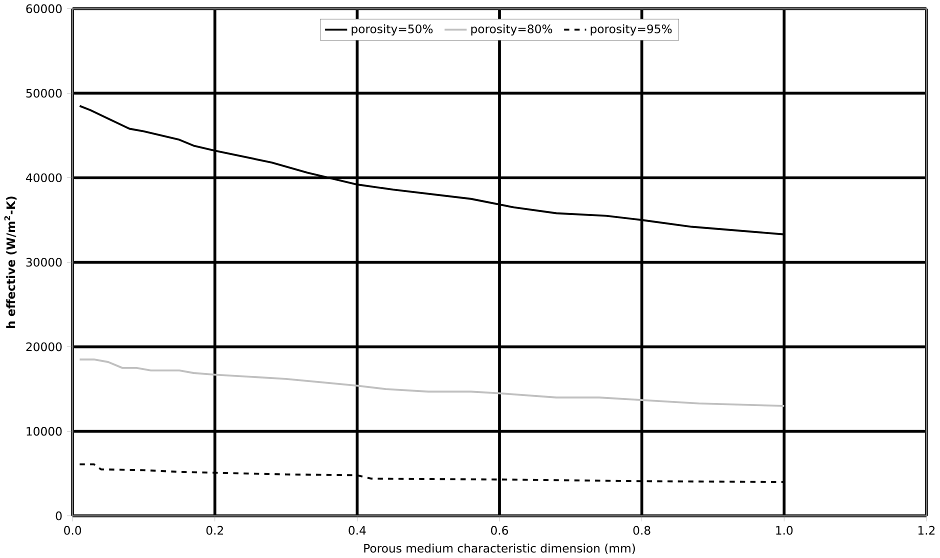 The image size is (940, 558). I want to click on y-tick-label: 20000, so click(44, 347).